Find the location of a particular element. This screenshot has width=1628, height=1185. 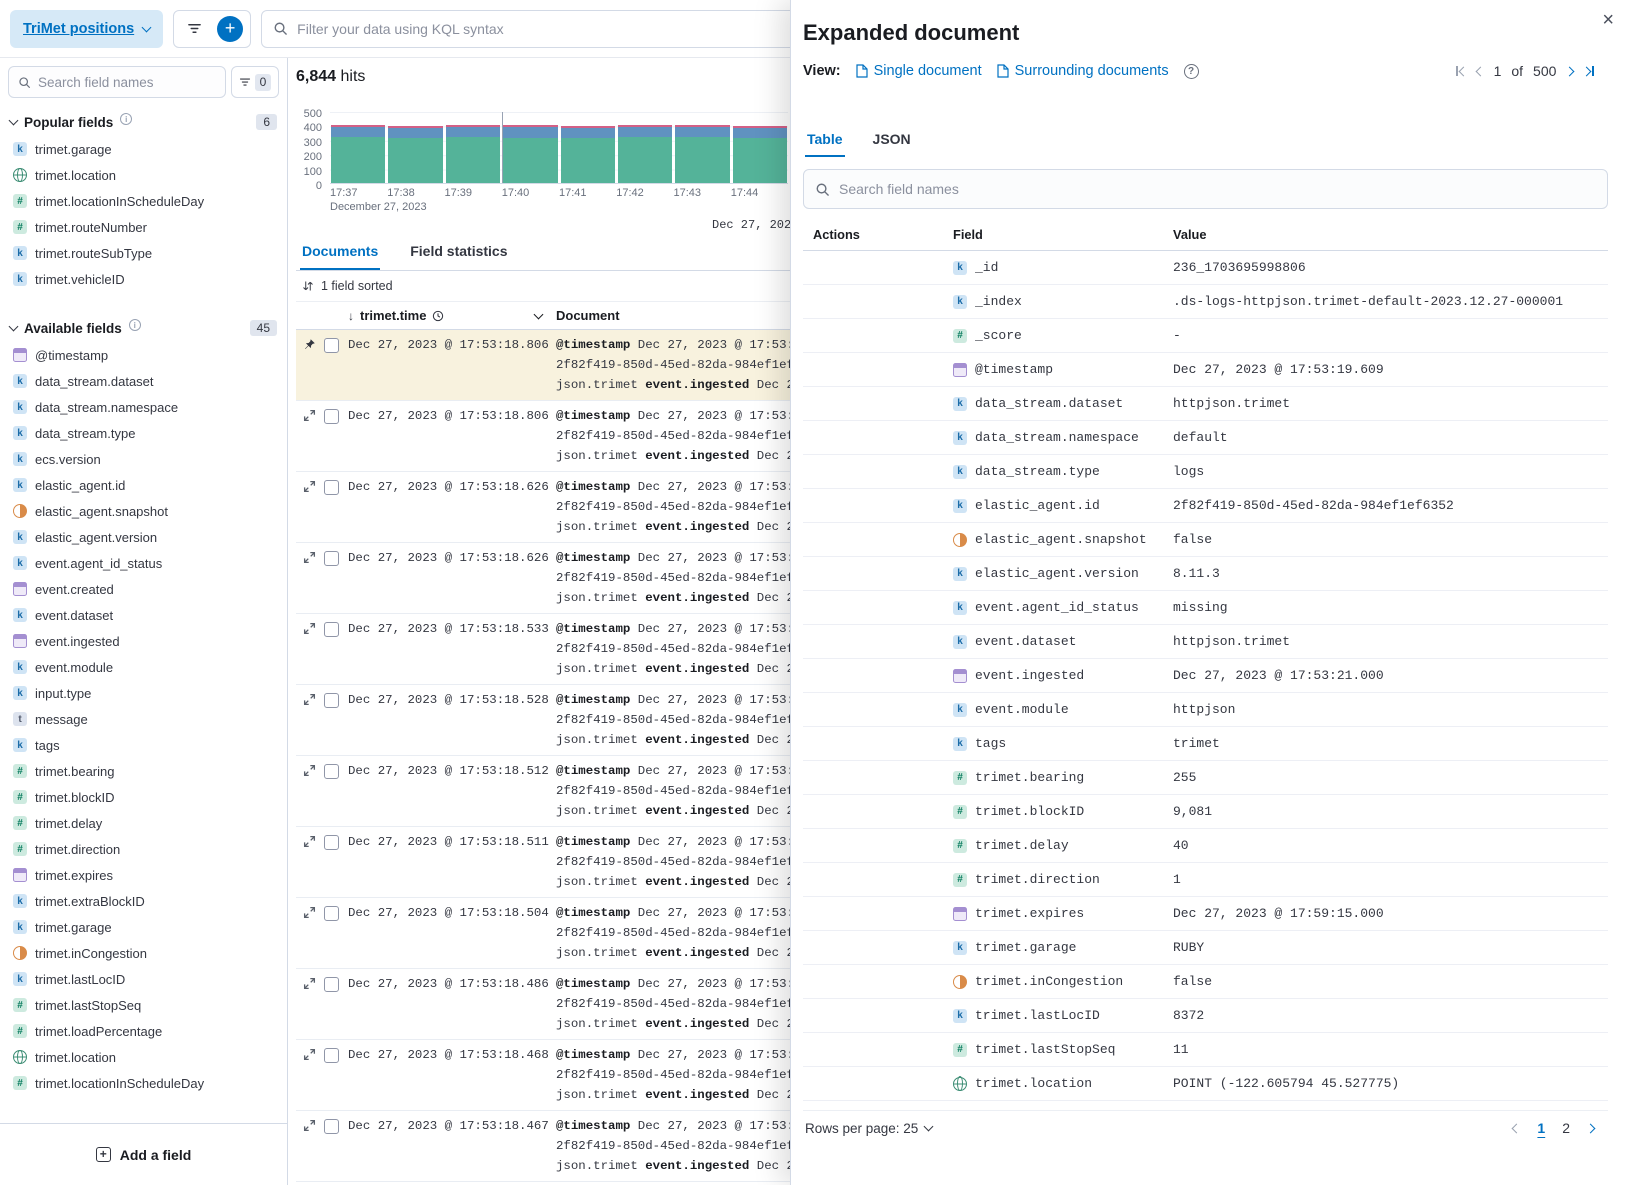

document-field-row: data_stream.dataset httpjson.trimet is located at coordinates (1205, 404).